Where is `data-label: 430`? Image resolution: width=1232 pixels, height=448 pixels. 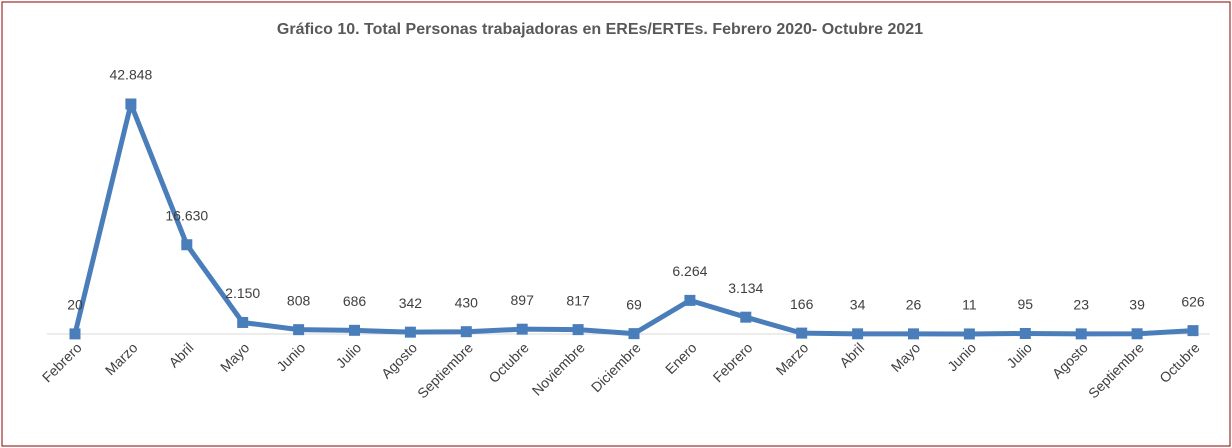 data-label: 430 is located at coordinates (467, 302).